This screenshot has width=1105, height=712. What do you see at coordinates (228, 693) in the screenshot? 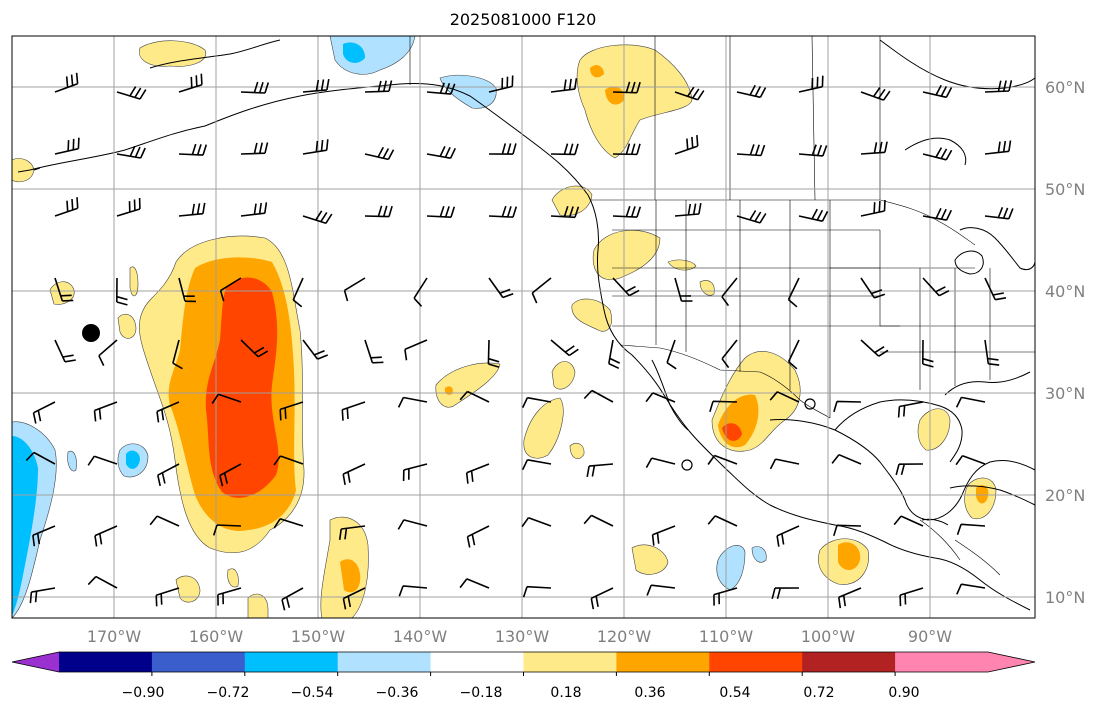
I see `colorbar-tick-label: −0.72` at bounding box center [228, 693].